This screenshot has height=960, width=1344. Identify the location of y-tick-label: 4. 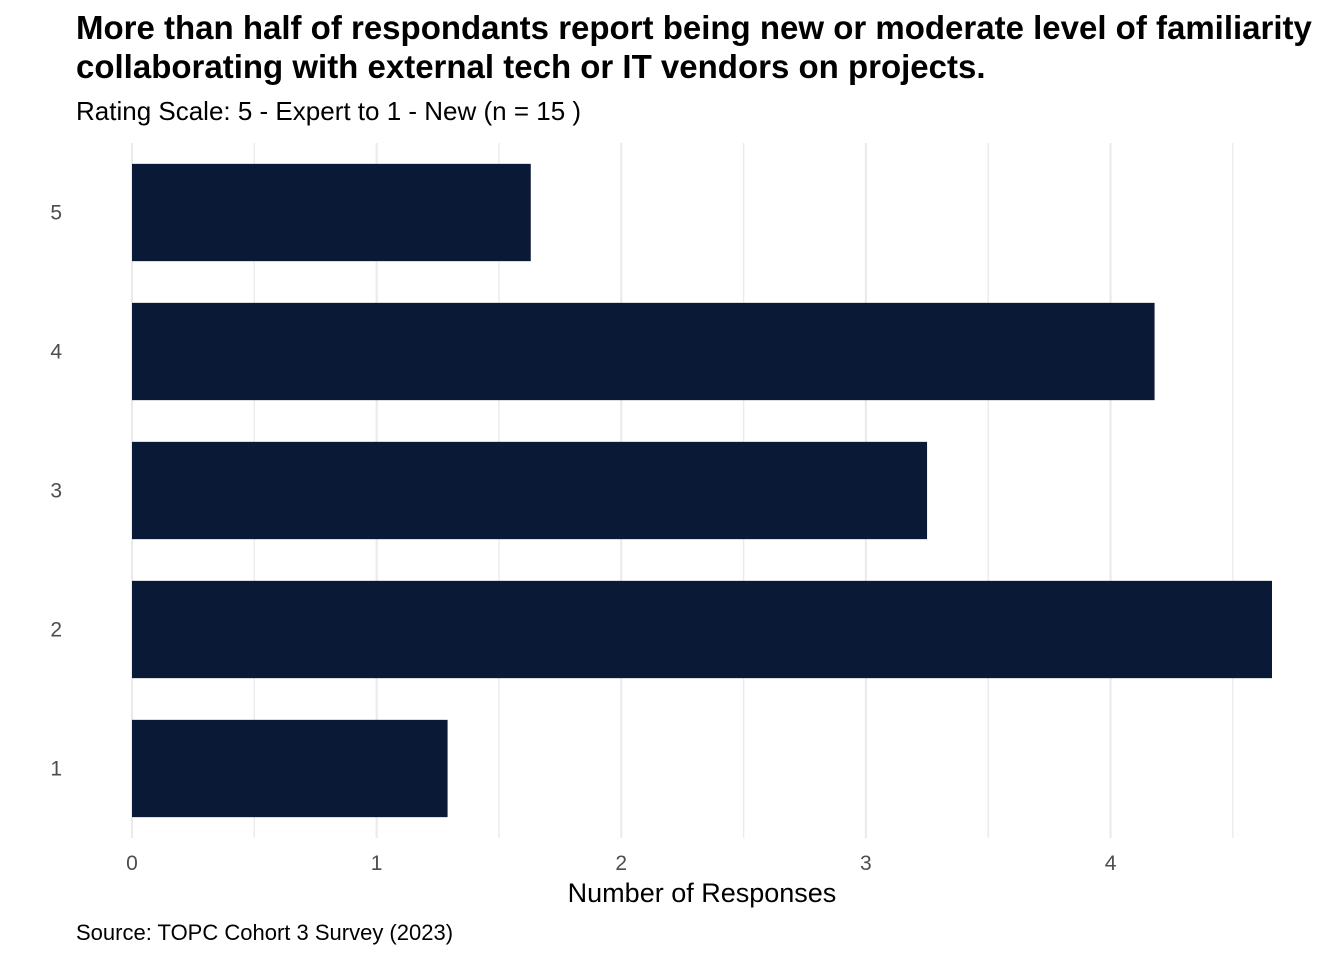
(56, 352).